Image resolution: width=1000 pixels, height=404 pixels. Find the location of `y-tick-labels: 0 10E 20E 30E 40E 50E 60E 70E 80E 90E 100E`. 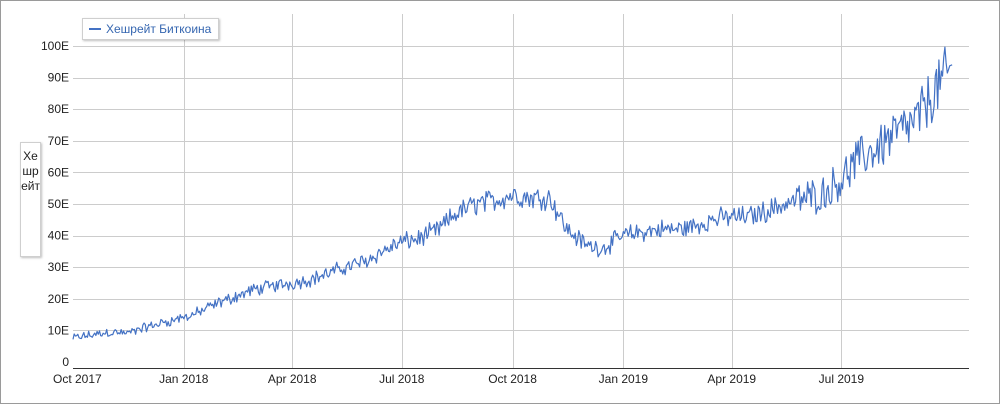

y-tick-labels: 0 10E 20E 30E 40E 50E 60E 70E 80E 90E 100E is located at coordinates (55, 204).